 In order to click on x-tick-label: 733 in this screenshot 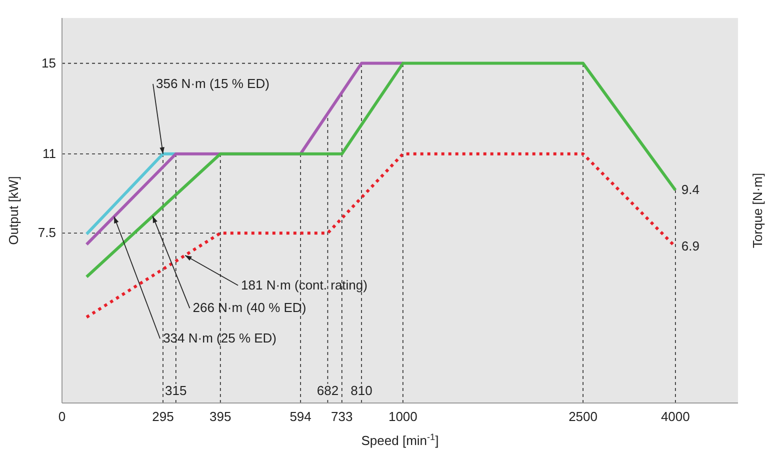, I will do `click(342, 416)`.